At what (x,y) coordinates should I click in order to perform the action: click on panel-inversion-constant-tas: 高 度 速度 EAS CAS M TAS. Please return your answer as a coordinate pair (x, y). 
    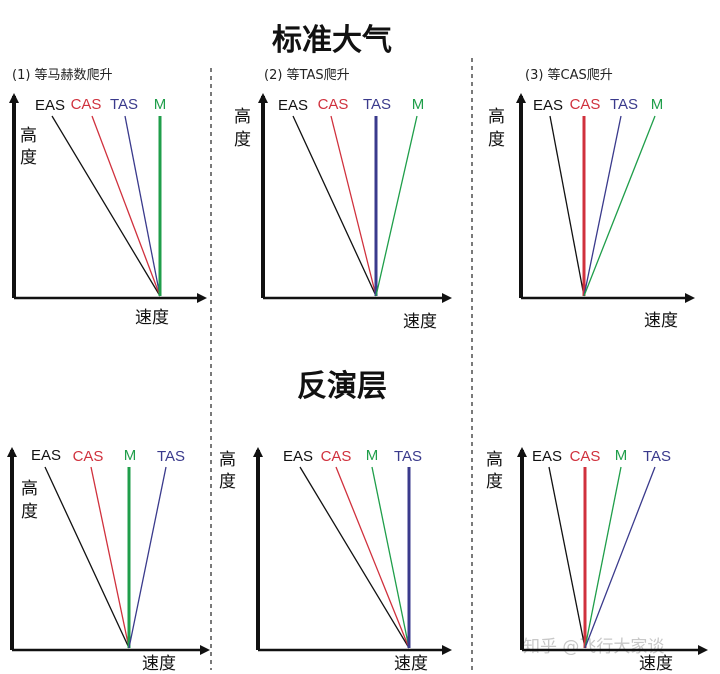
    Looking at the image, I should click on (335, 560).